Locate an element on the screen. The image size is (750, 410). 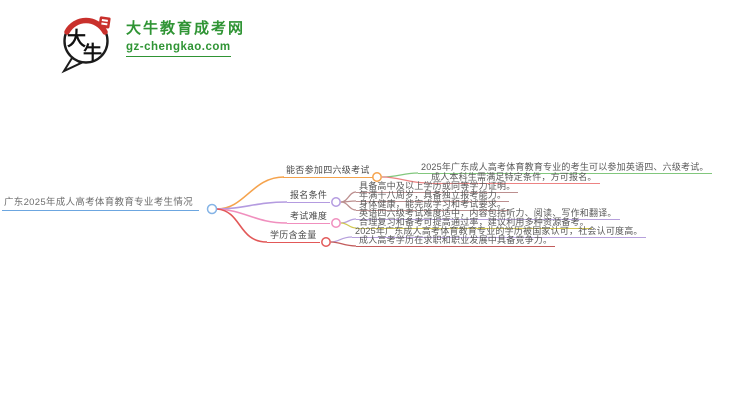
leaf-node-registration-1: 具备高中及以上学历或同等学力证明。 is located at coordinates (437, 187).